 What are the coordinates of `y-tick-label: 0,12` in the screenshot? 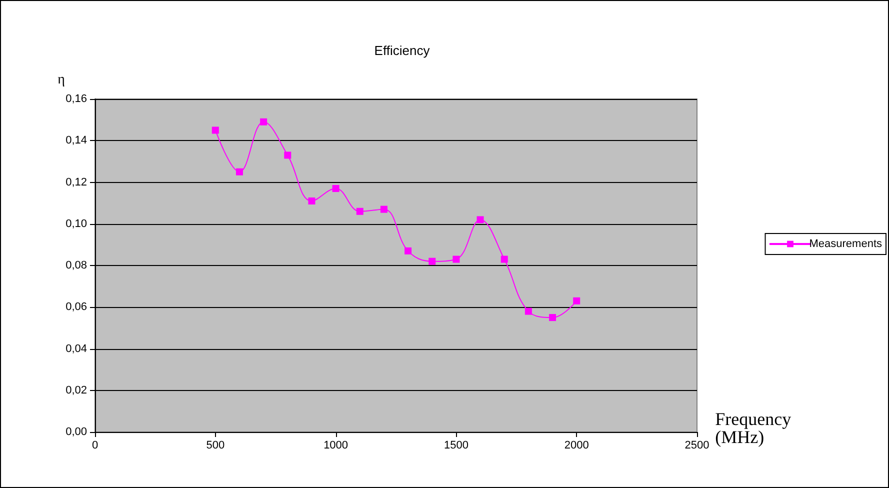 It's located at (76, 182).